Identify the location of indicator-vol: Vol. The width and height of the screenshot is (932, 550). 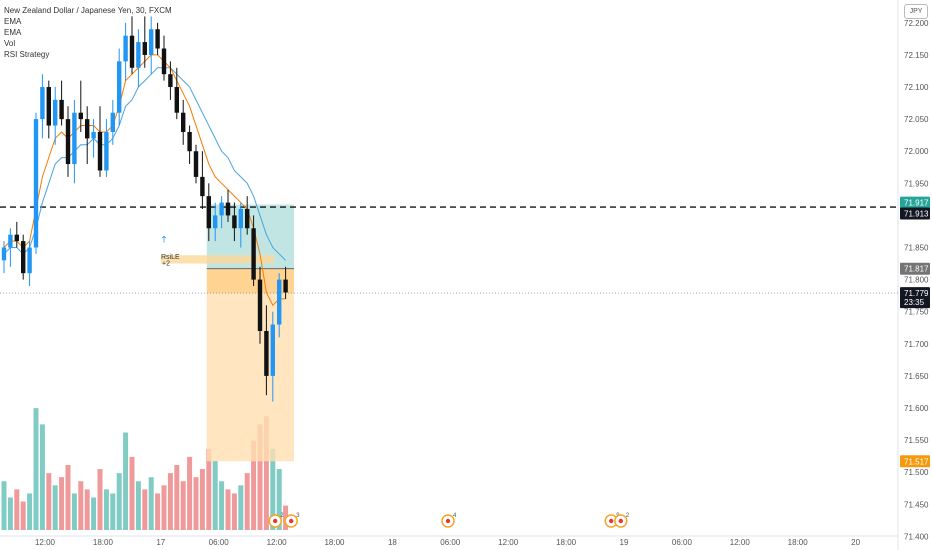
(10, 43).